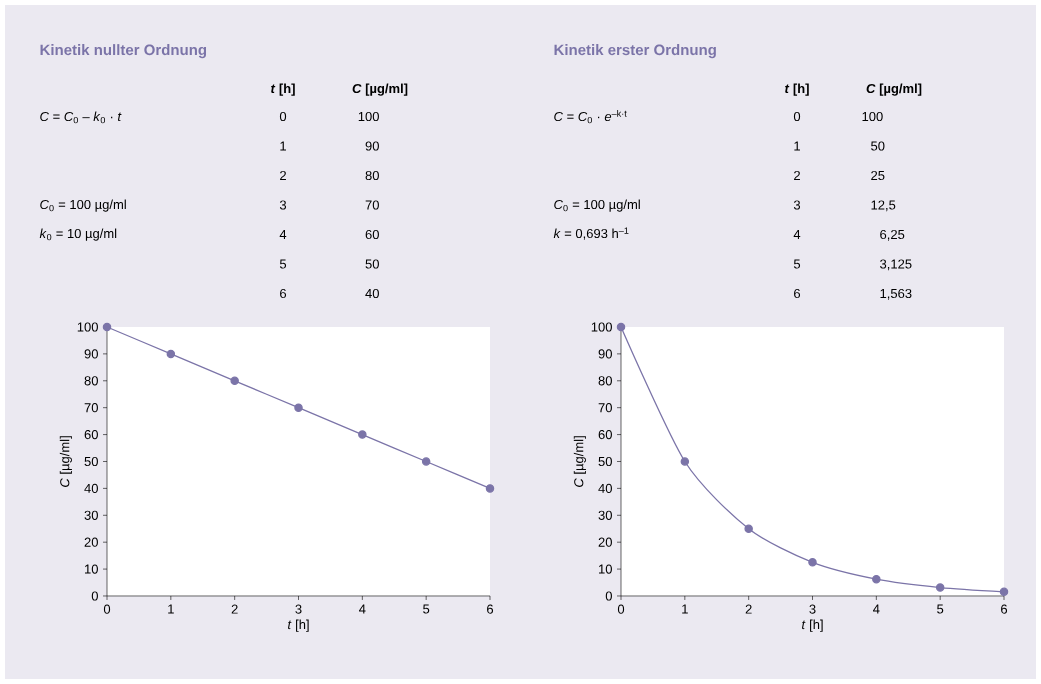 The height and width of the screenshot is (684, 1041). What do you see at coordinates (591, 233) in the screenshot?
I see `text: k = 0,693 h$^{–1}$` at bounding box center [591, 233].